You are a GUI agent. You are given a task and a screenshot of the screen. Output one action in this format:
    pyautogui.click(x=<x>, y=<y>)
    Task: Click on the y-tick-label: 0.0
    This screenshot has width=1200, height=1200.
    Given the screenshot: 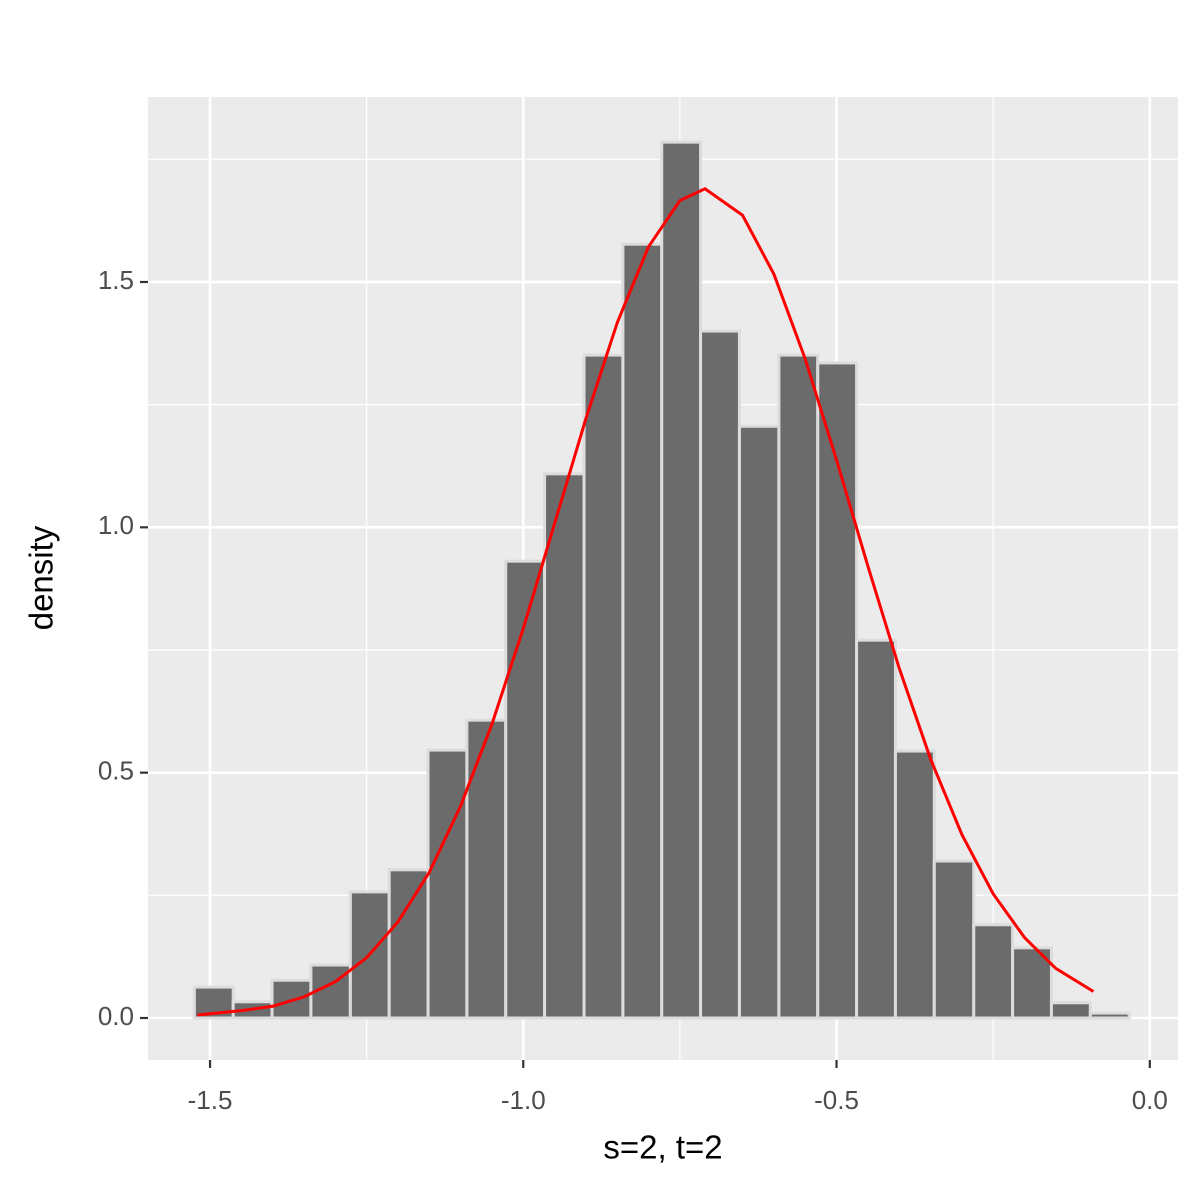 What is the action you would take?
    pyautogui.click(x=116, y=1016)
    